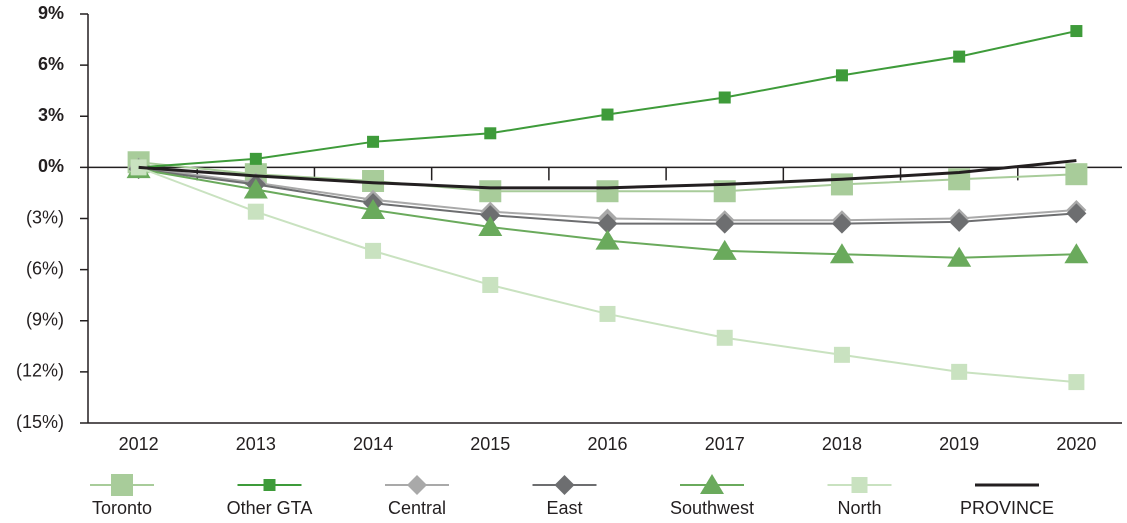  What do you see at coordinates (40, 371) in the screenshot?
I see `y-tick-label: (12%)` at bounding box center [40, 371].